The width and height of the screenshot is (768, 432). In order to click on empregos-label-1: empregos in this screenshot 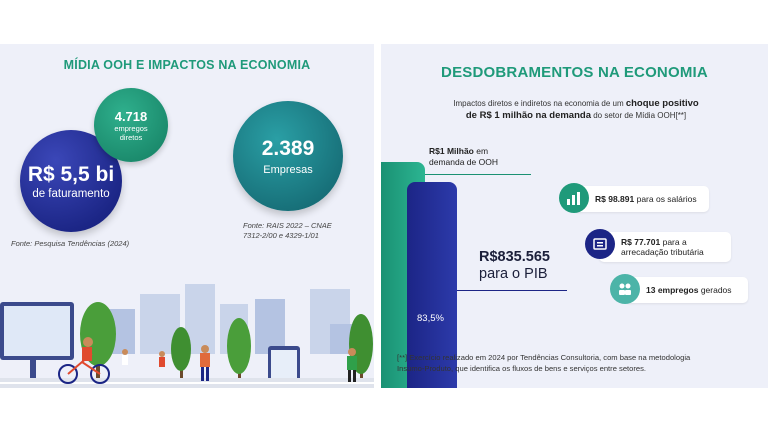, I will do `click(131, 128)`.